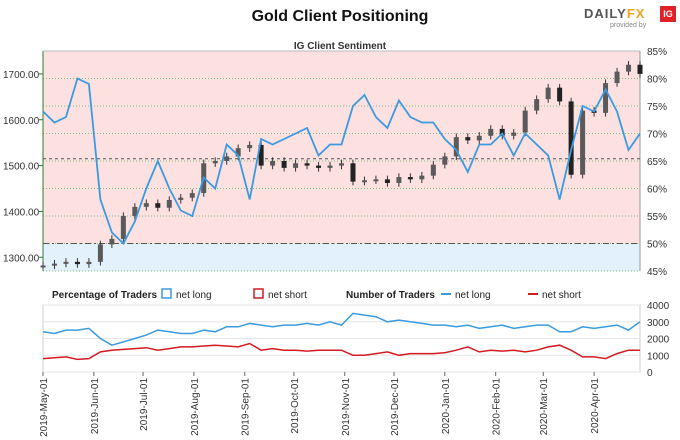 The height and width of the screenshot is (440, 680). Describe the element at coordinates (615, 13) in the screenshot. I see `logo-brand: DAILYFX` at that location.